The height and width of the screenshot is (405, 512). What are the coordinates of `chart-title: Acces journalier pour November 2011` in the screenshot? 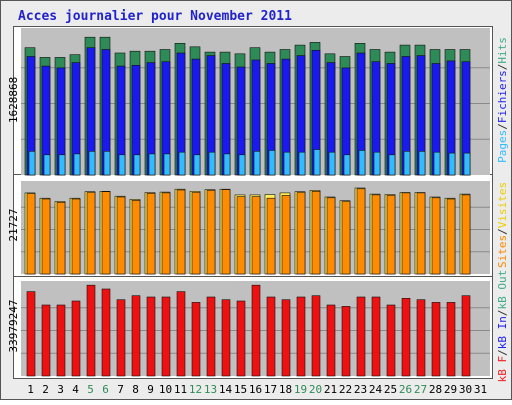 It's located at (155, 16).